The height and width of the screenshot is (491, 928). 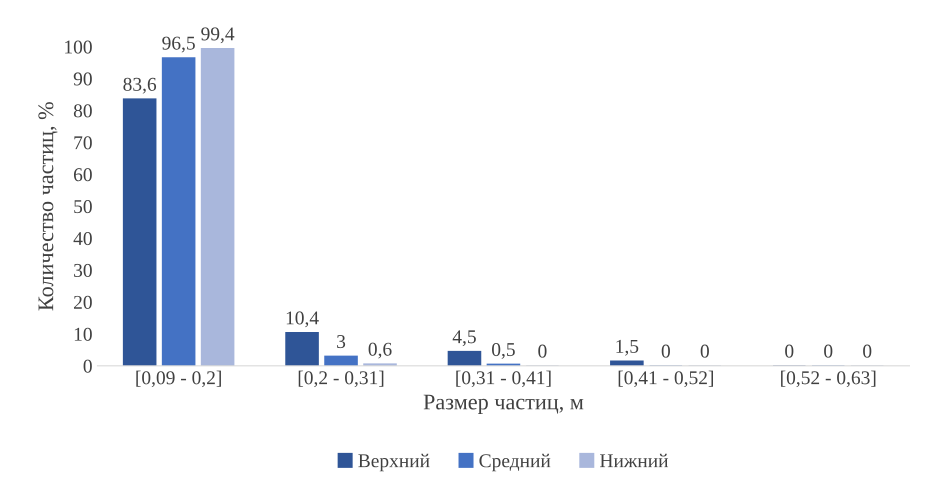 What do you see at coordinates (48, 206) in the screenshot?
I see `y-axis-title: Количество частиц, %` at bounding box center [48, 206].